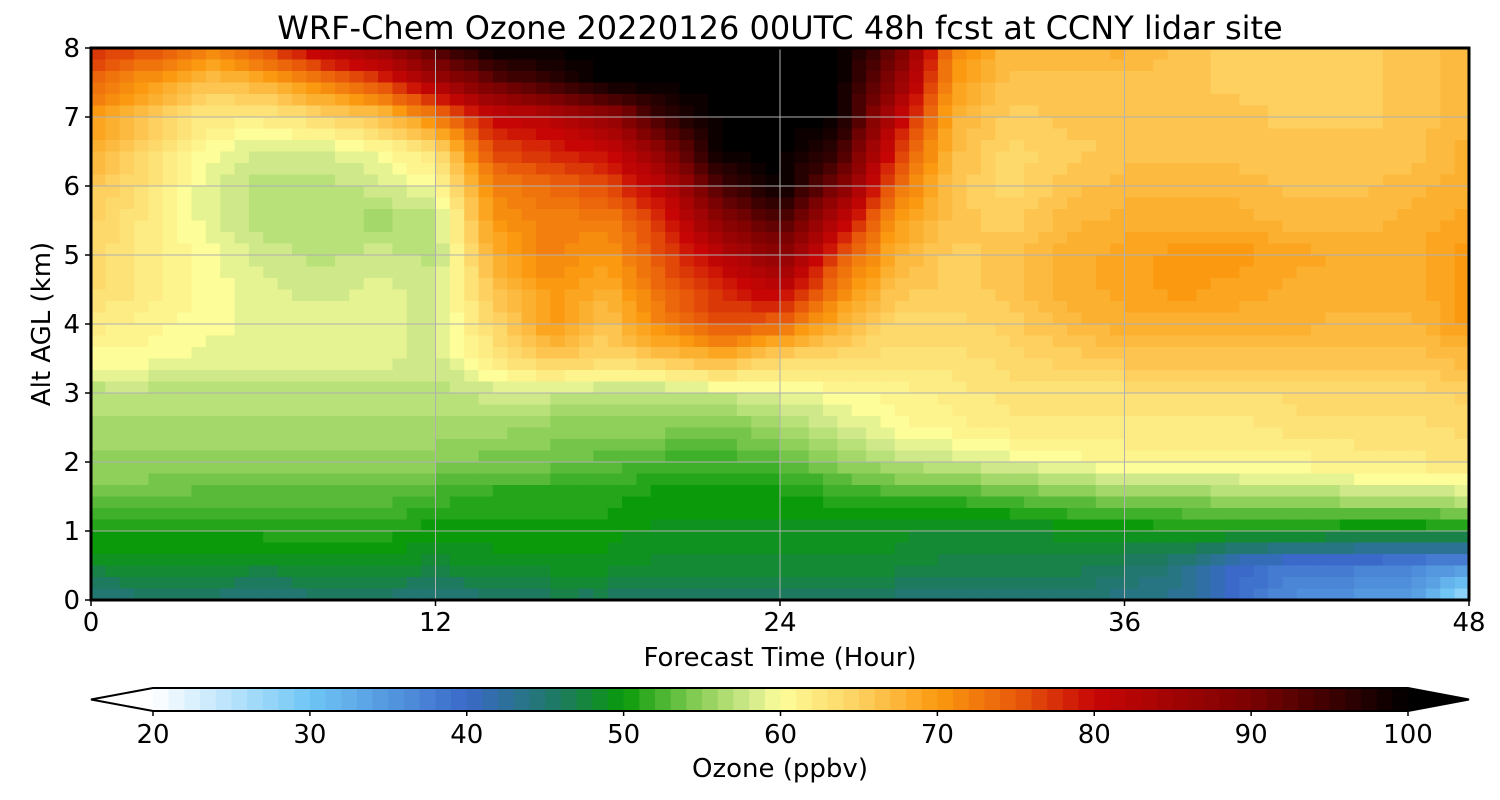 The image size is (1500, 800). Describe the element at coordinates (71, 463) in the screenshot. I see `y-tick-label: 2` at that location.